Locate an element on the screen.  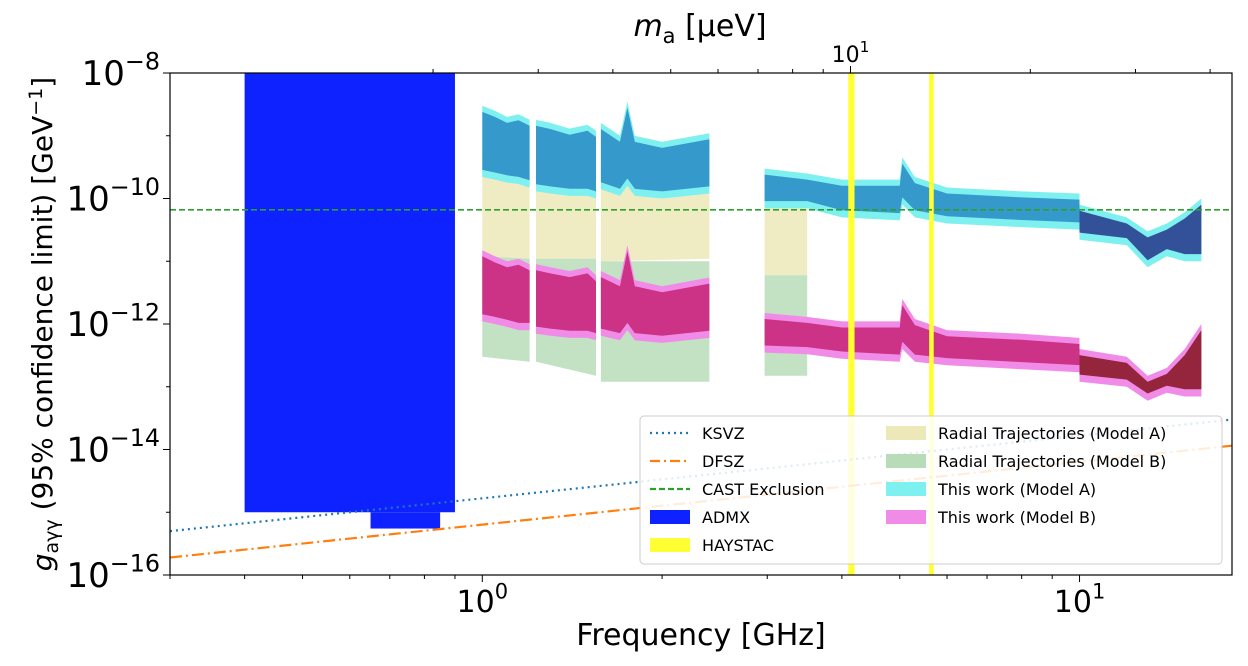
svg-text: ma [μeV] is located at coordinates (699, 28).